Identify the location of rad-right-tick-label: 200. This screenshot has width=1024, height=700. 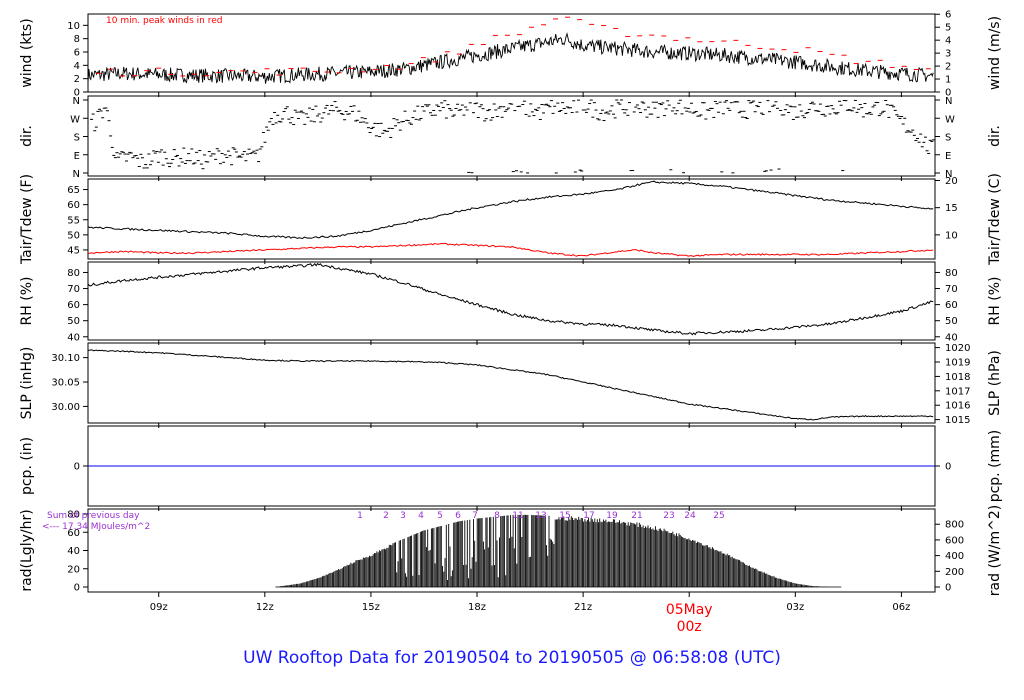
(954, 572).